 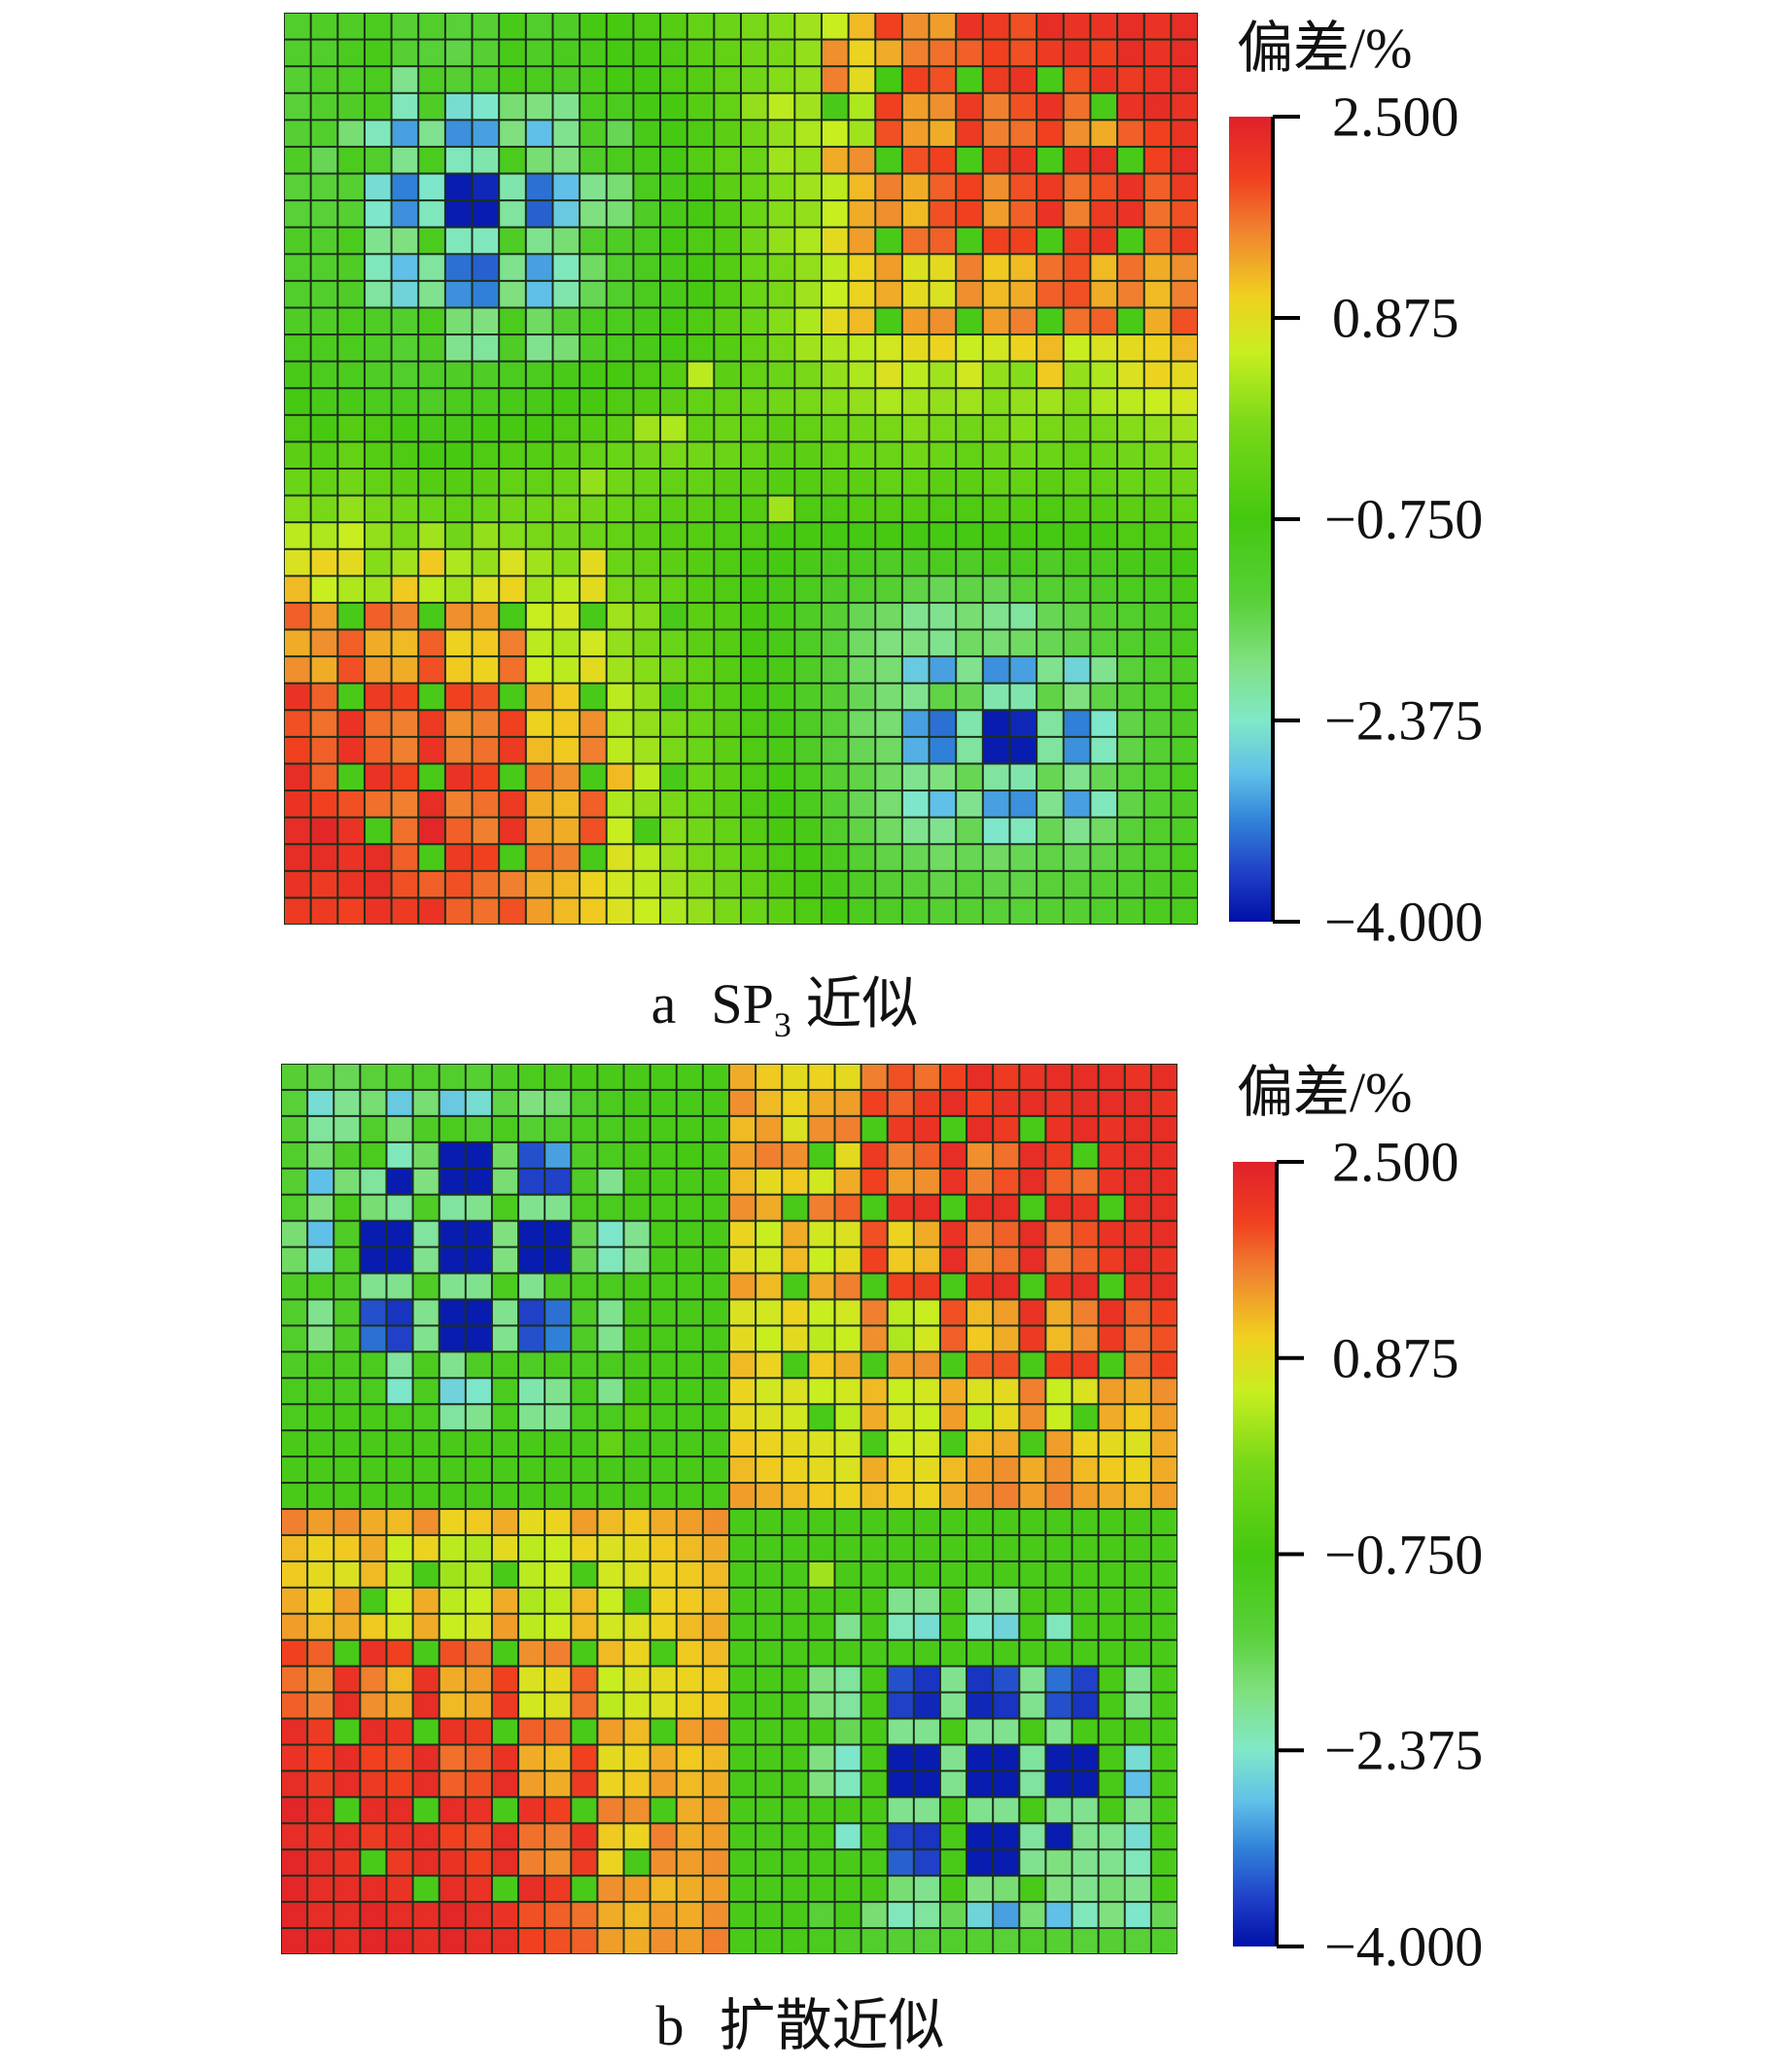 What do you see at coordinates (832, 2025) in the screenshot?
I see `caption-text: 扩散近似` at bounding box center [832, 2025].